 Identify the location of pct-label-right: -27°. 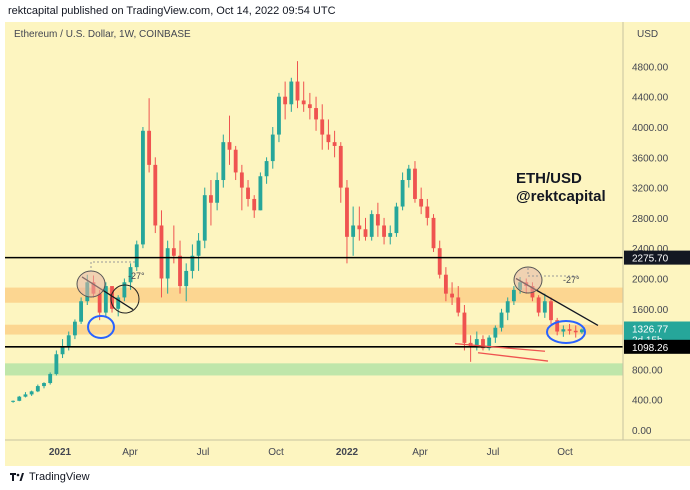
(571, 280).